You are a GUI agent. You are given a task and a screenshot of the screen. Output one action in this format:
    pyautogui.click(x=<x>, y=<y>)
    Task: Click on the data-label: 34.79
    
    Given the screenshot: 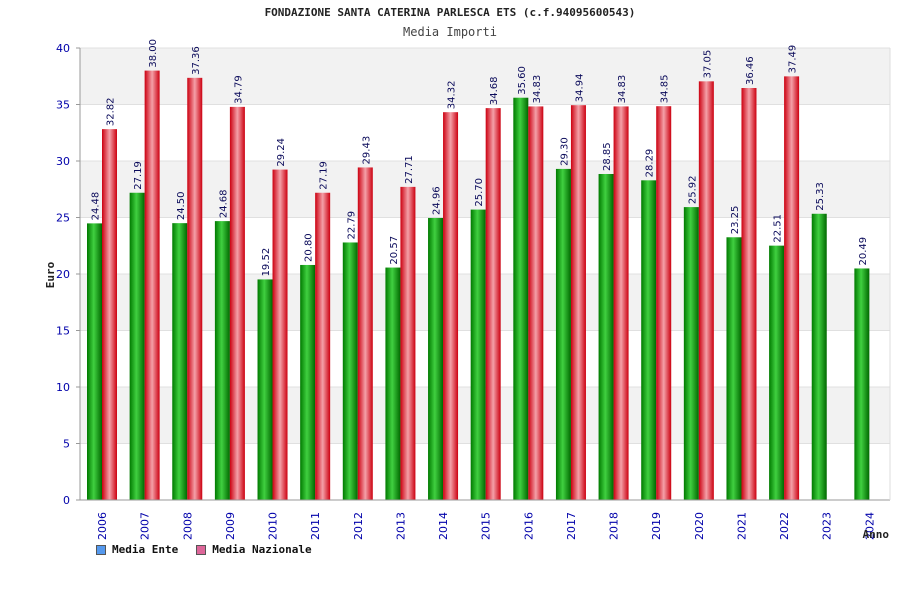 What is the action you would take?
    pyautogui.click(x=238, y=89)
    